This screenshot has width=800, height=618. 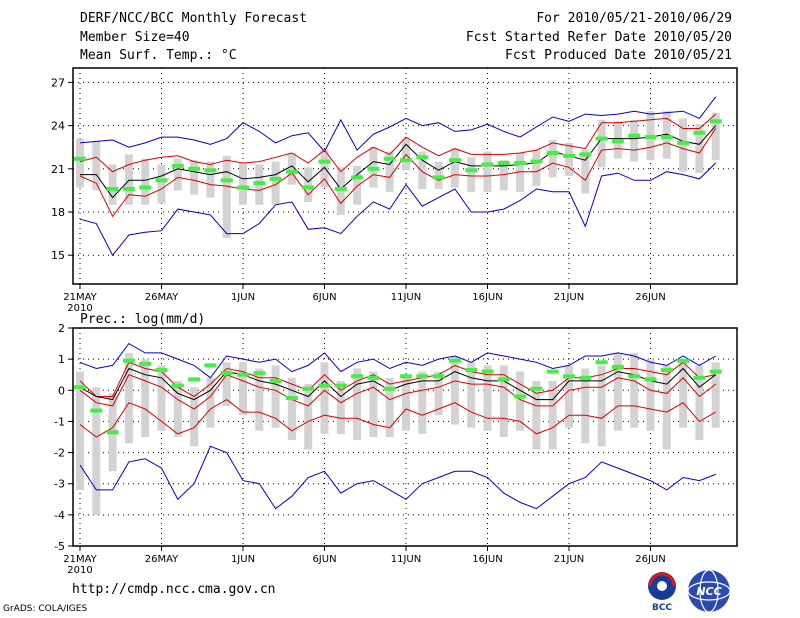 I want to click on prec-xtick-year-label: 2010, so click(x=79, y=570).